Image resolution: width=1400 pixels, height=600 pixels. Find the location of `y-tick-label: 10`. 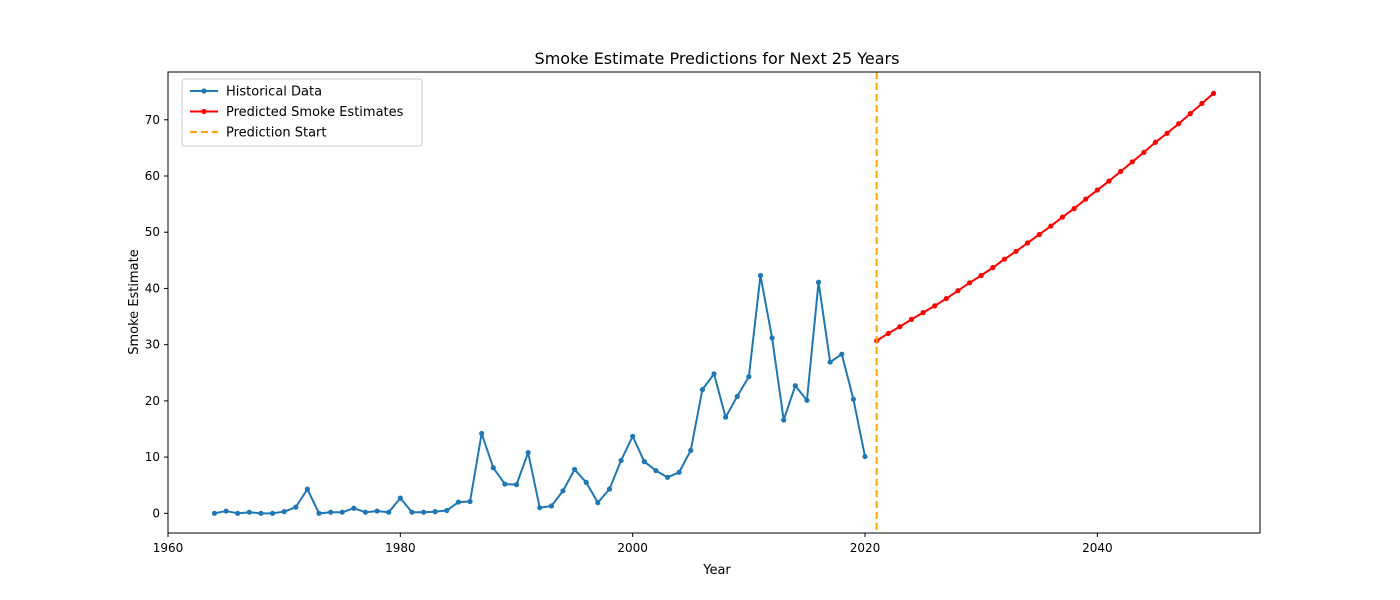

y-tick-label: 10 is located at coordinates (152, 457).